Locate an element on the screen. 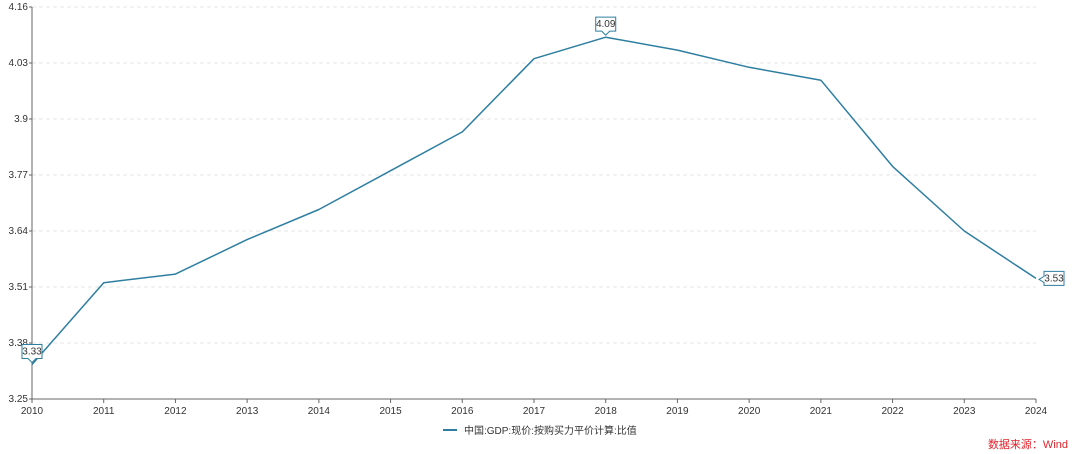  legend: 中国:GDP:现价:按购买力平价计算:比值 is located at coordinates (540, 429).